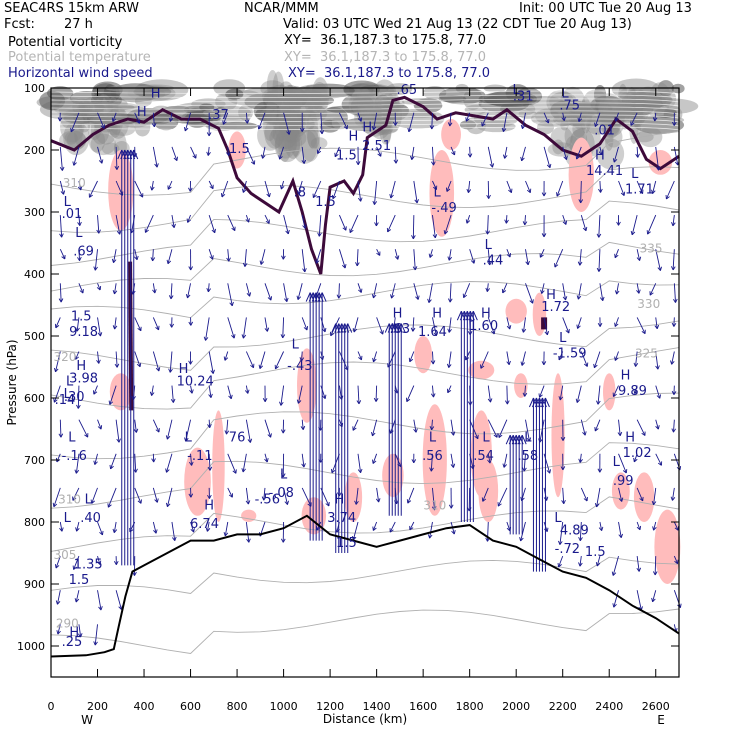 The image size is (740, 740). Describe the element at coordinates (34, 88) in the screenshot. I see `y-tick-label: 100` at that location.